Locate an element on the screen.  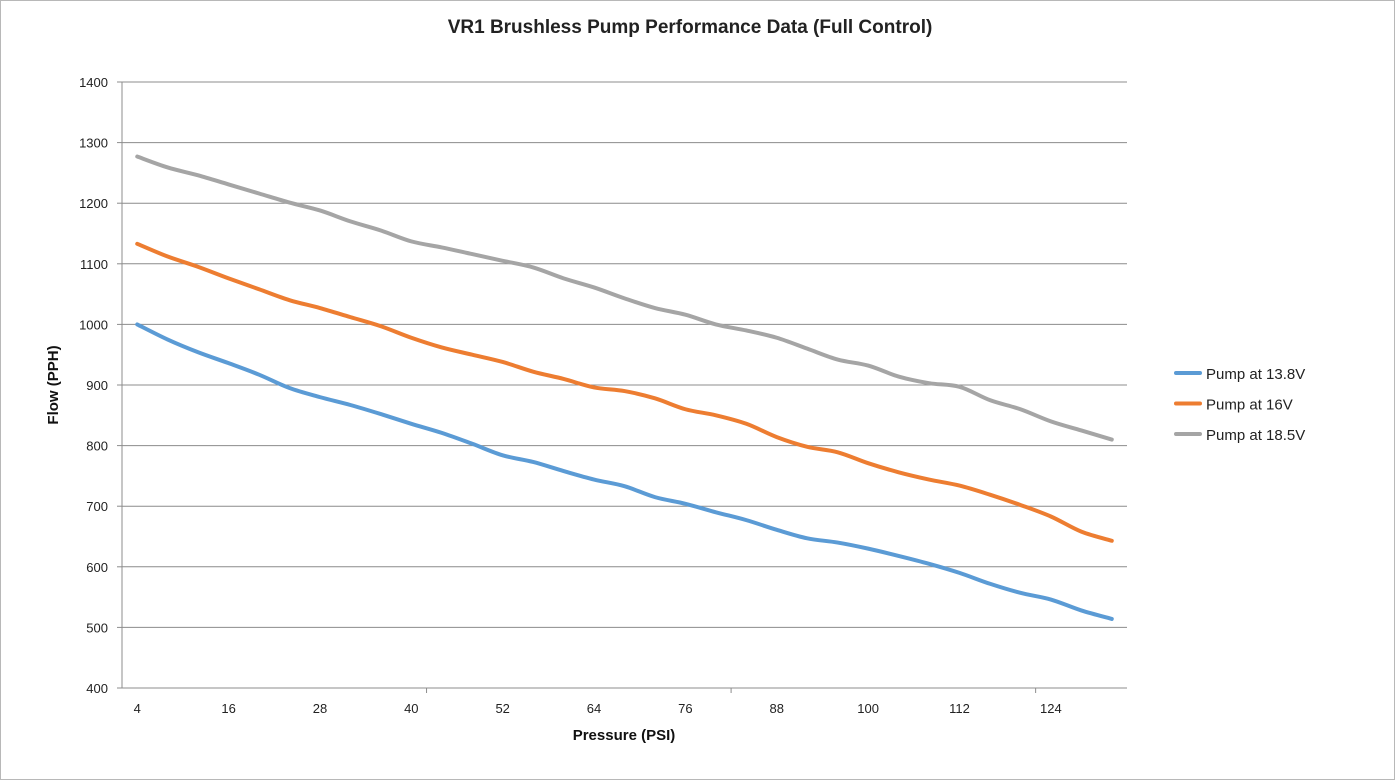
x-tick-label: 52 is located at coordinates (502, 708).